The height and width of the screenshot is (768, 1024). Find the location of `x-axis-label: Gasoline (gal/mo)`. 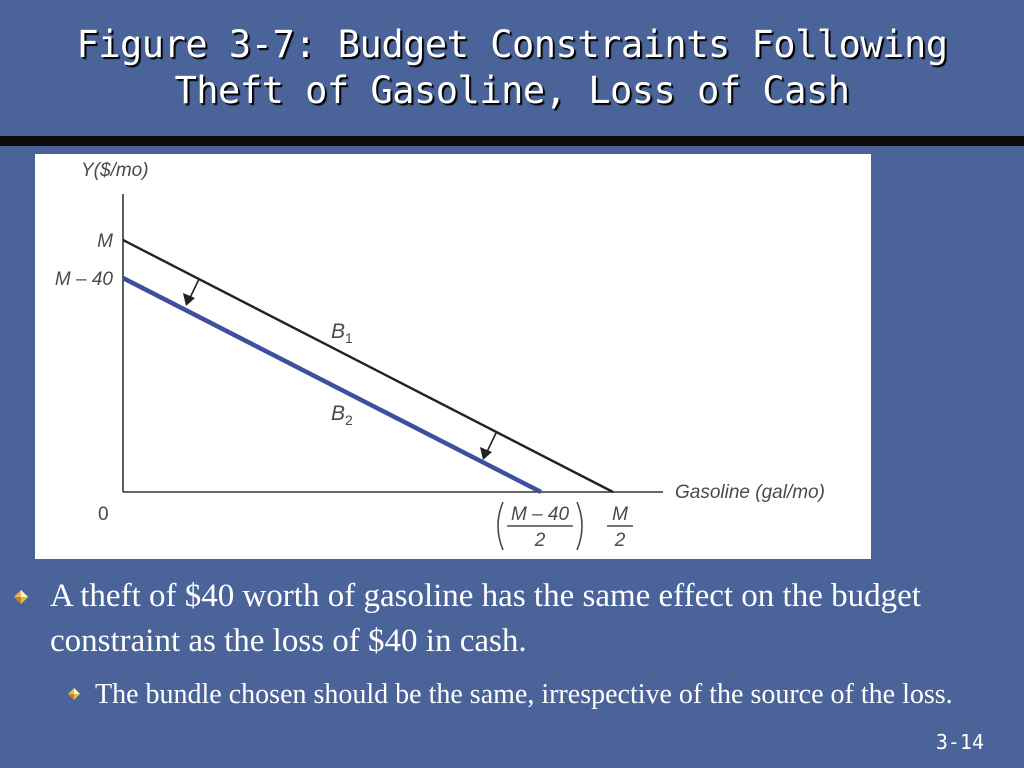

x-axis-label: Gasoline (gal/mo) is located at coordinates (750, 492).